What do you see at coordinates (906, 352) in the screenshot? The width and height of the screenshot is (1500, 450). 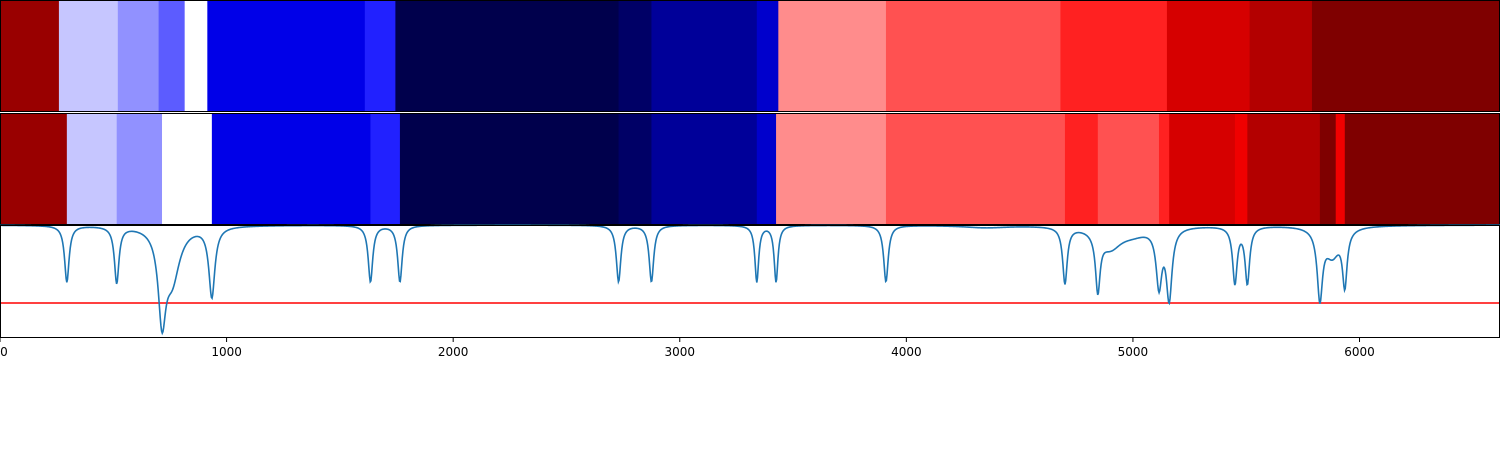 I see `x-tick-label: 4000` at bounding box center [906, 352].